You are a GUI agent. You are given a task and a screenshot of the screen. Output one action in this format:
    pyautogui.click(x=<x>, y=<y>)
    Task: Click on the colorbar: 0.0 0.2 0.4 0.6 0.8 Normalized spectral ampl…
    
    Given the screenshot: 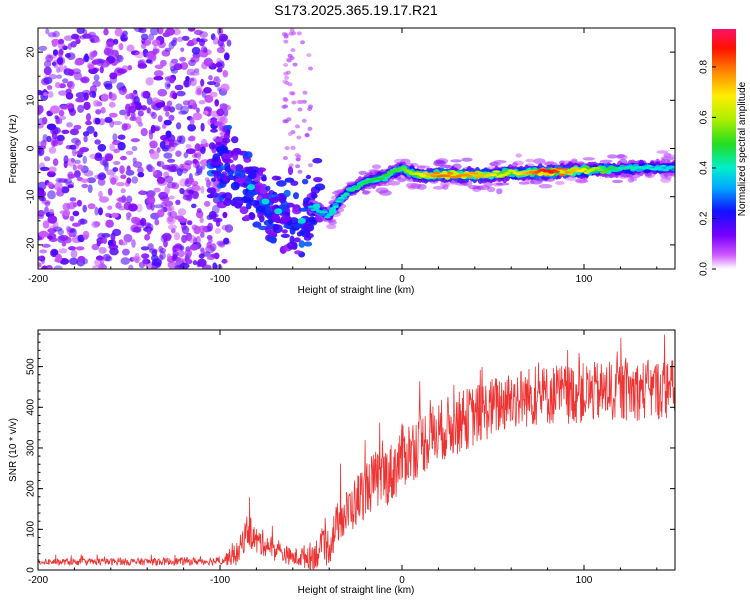 What is the action you would take?
    pyautogui.click(x=723, y=152)
    